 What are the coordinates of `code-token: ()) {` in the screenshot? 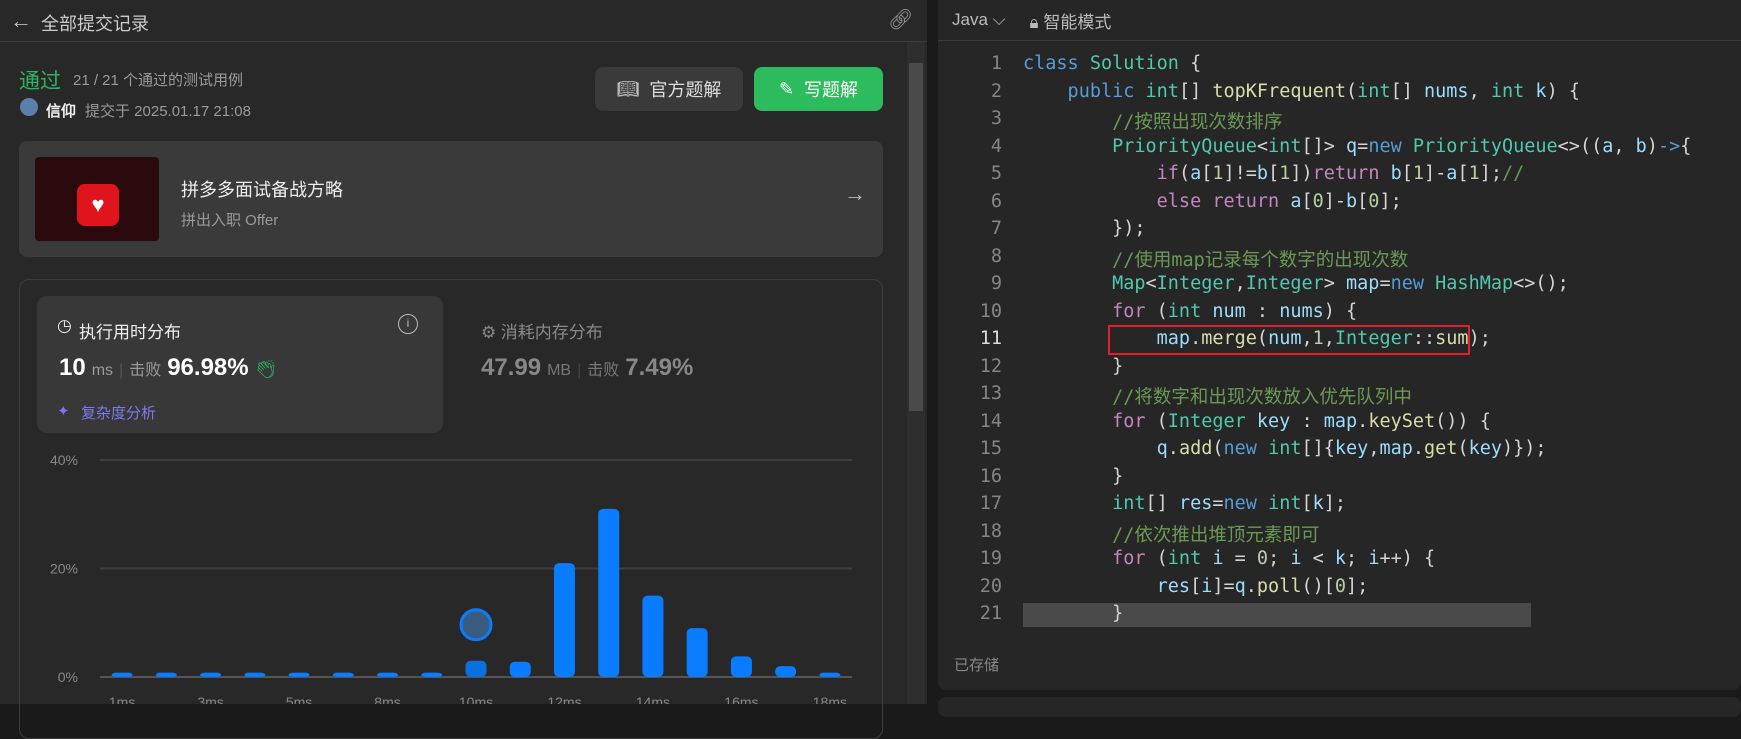 It's located at (1463, 421).